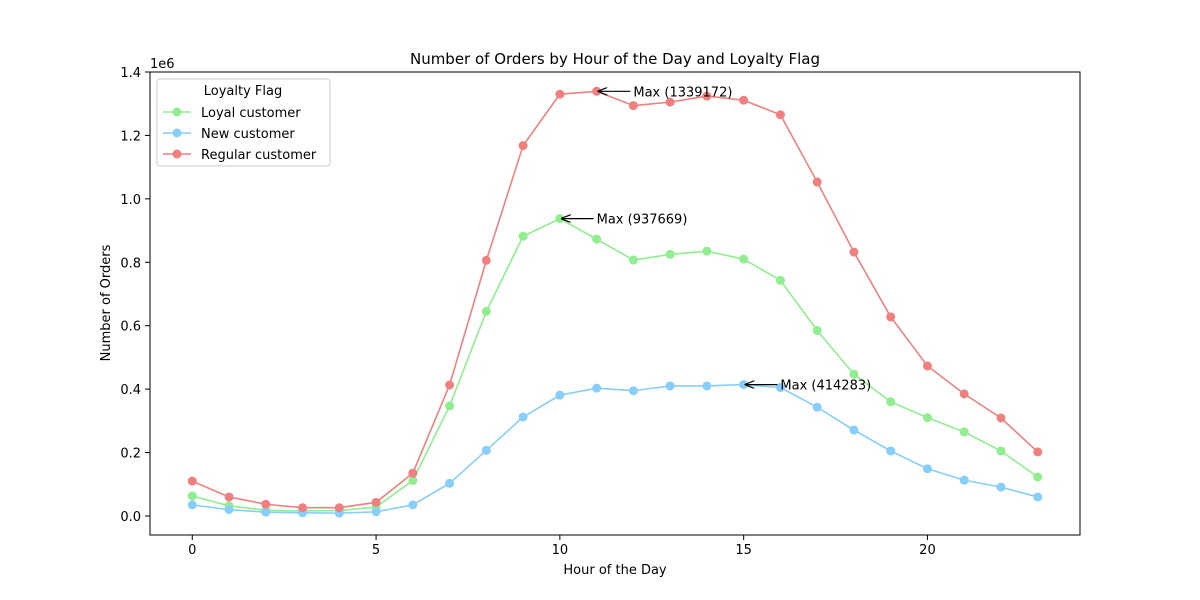 Image resolution: width=1200 pixels, height=600 pixels. What do you see at coordinates (251, 113) in the screenshot?
I see `legend-label: Loyal customer` at bounding box center [251, 113].